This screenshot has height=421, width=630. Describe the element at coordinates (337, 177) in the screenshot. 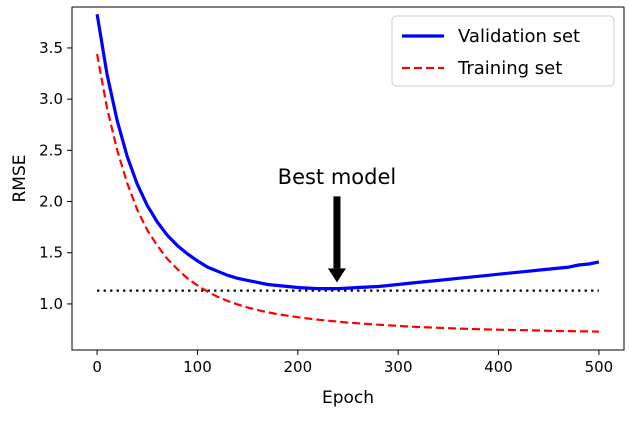

I see `annotation-label: Best model` at that location.